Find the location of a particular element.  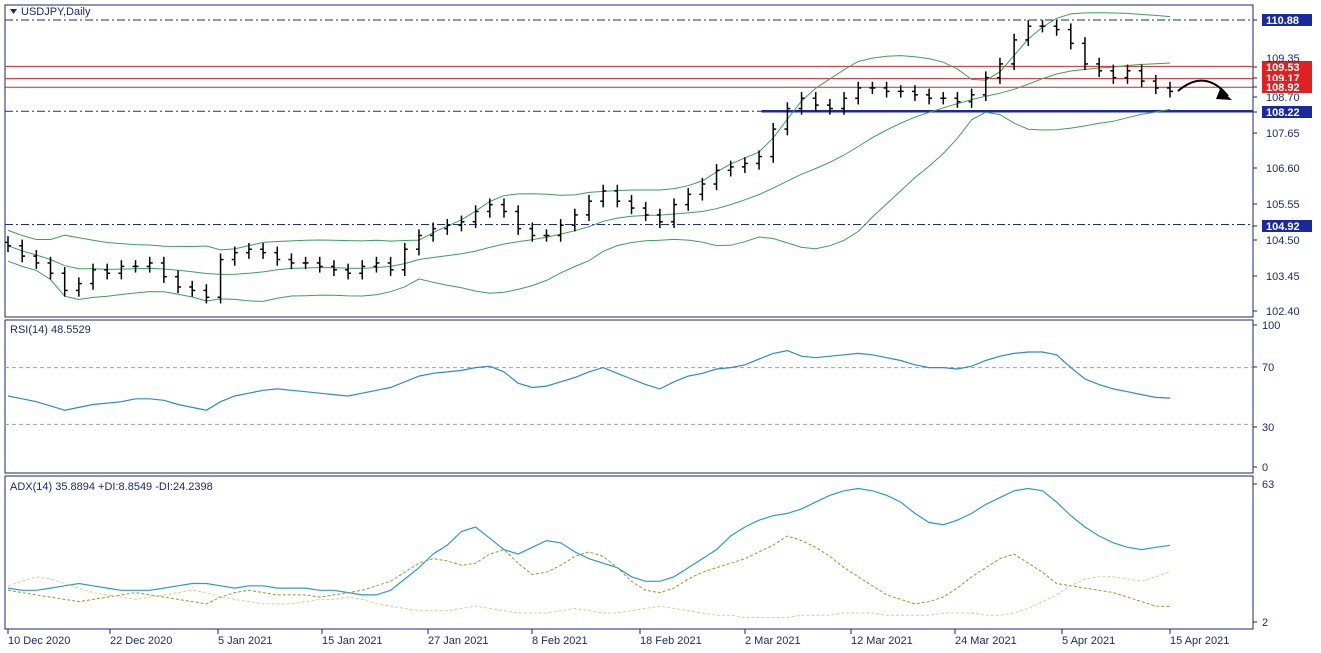

price-label-partial: 109.35 is located at coordinates (1283, 59).